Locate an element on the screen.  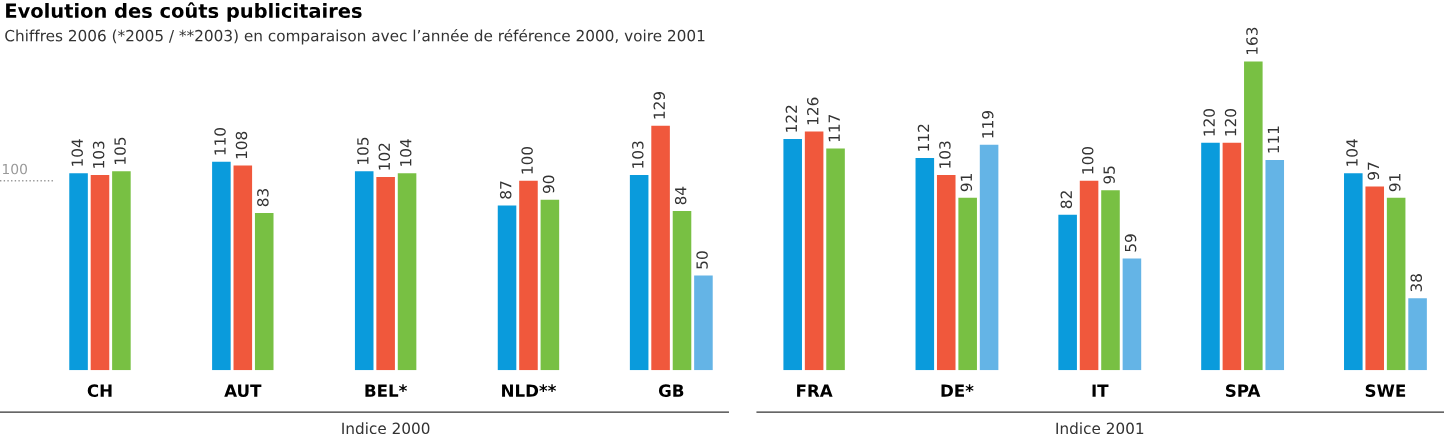
x-tick-label: AUT is located at coordinates (243, 390).